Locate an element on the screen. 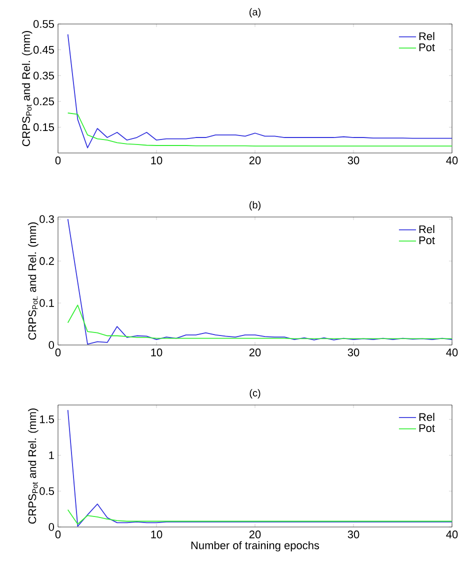 This screenshot has height=569, width=463. y-tick-label: 0.5 is located at coordinates (47, 491).